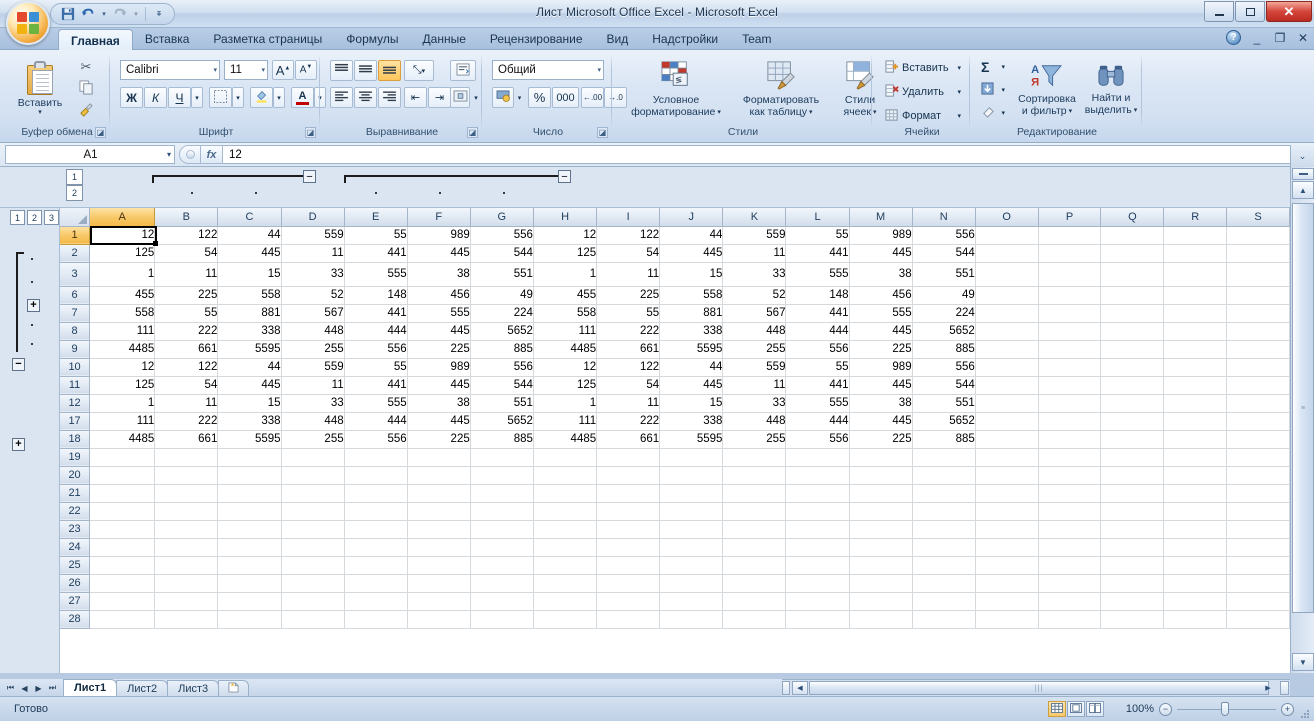 This screenshot has height=721, width=1314. Describe the element at coordinates (74, 177) in the screenshot. I see `column-outline-level-1: 1` at that location.